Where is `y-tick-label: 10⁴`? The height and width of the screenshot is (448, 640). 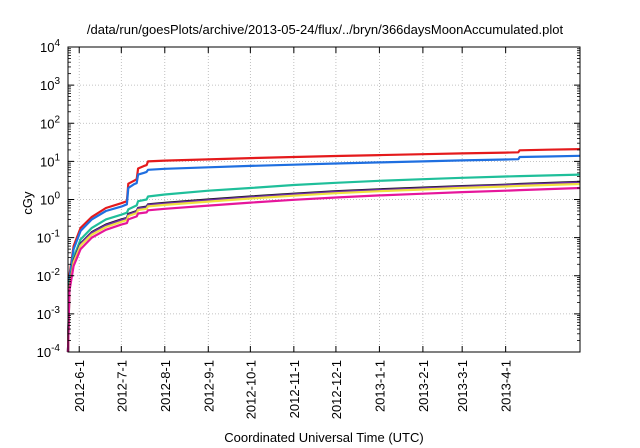 y-tick-label: 10⁴ is located at coordinates (50, 46).